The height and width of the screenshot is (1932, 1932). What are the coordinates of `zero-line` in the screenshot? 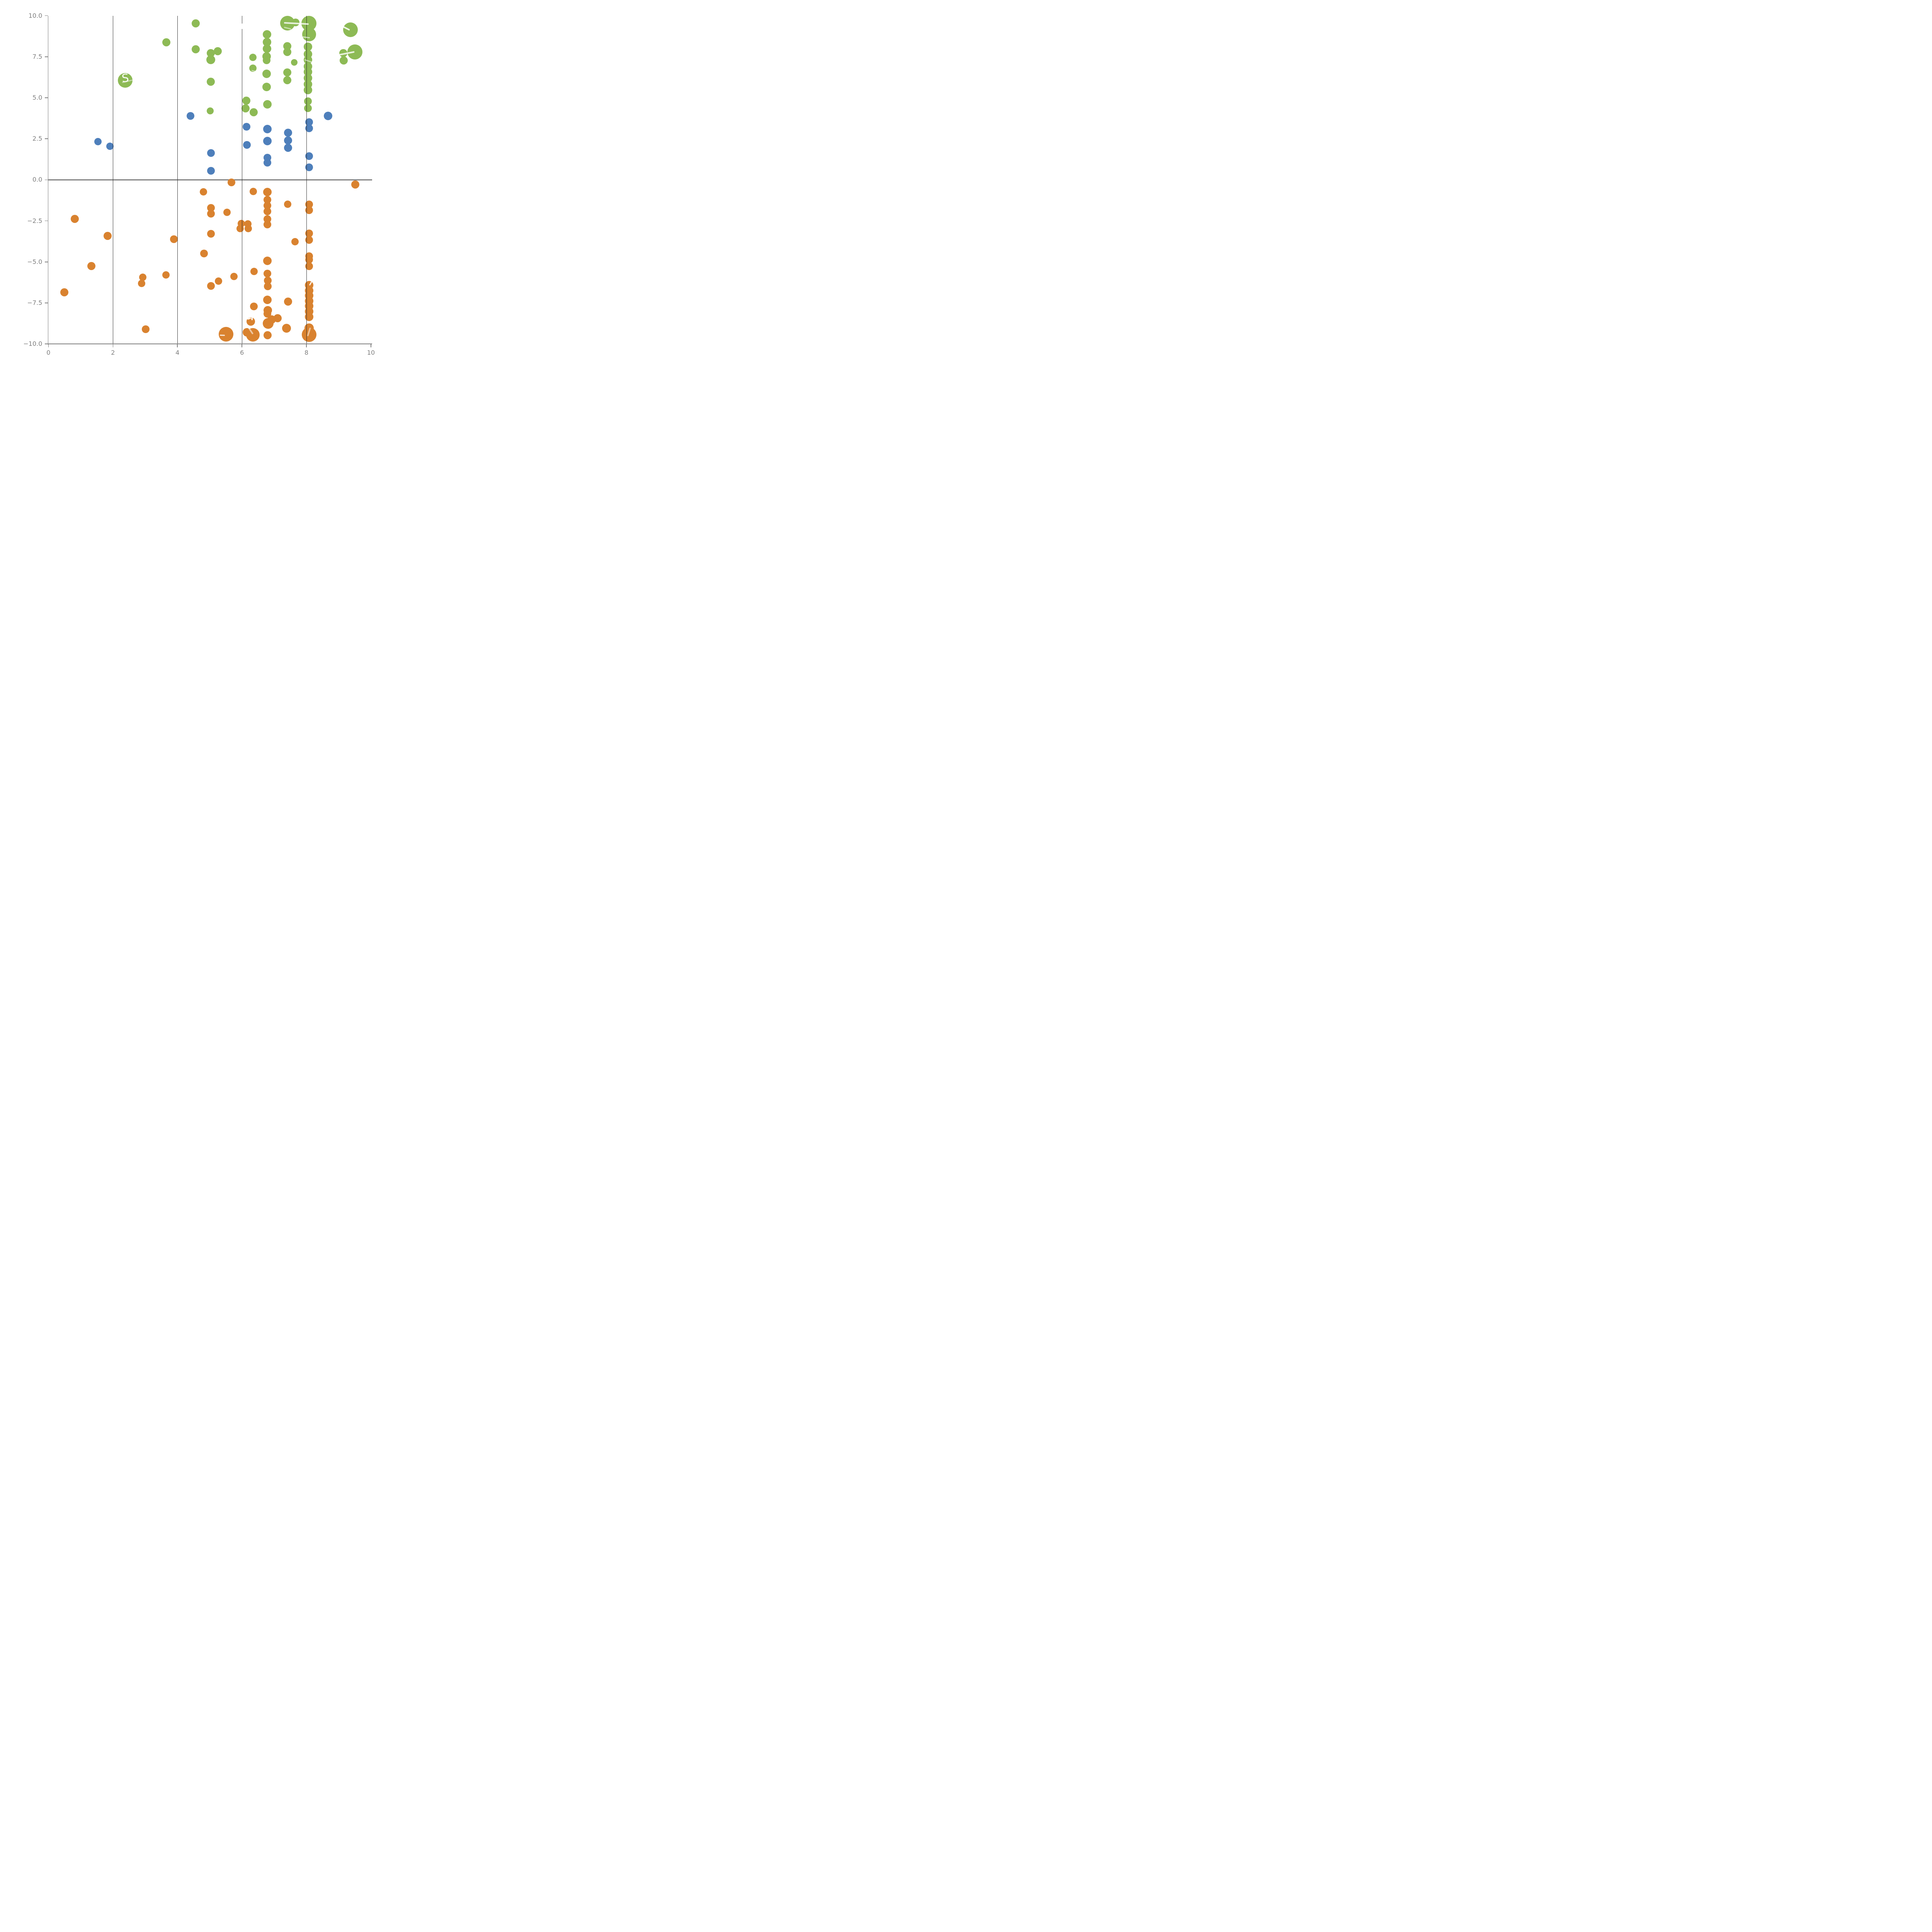 It's located at (210, 179).